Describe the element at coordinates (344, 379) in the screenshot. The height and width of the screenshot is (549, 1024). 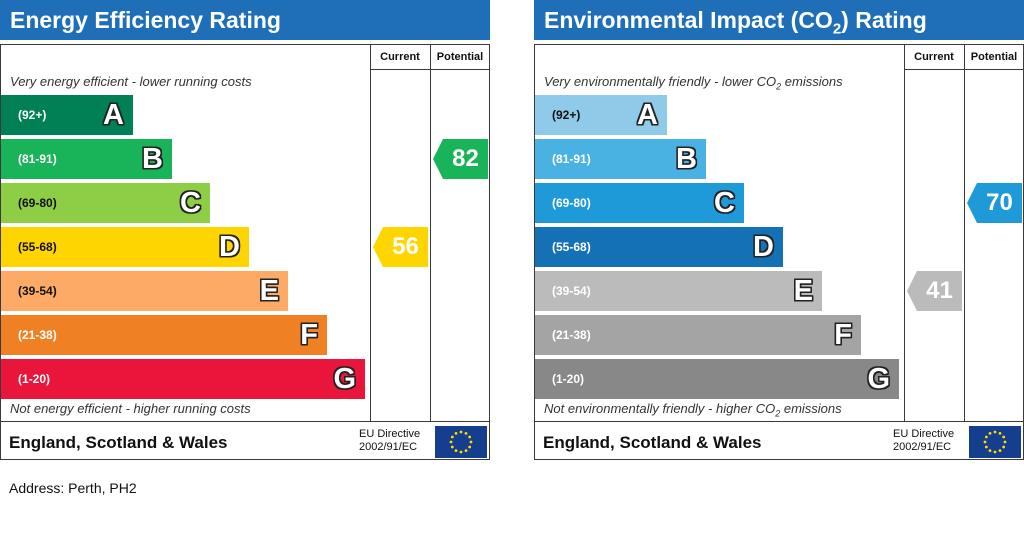
I see `band-letter: G` at that location.